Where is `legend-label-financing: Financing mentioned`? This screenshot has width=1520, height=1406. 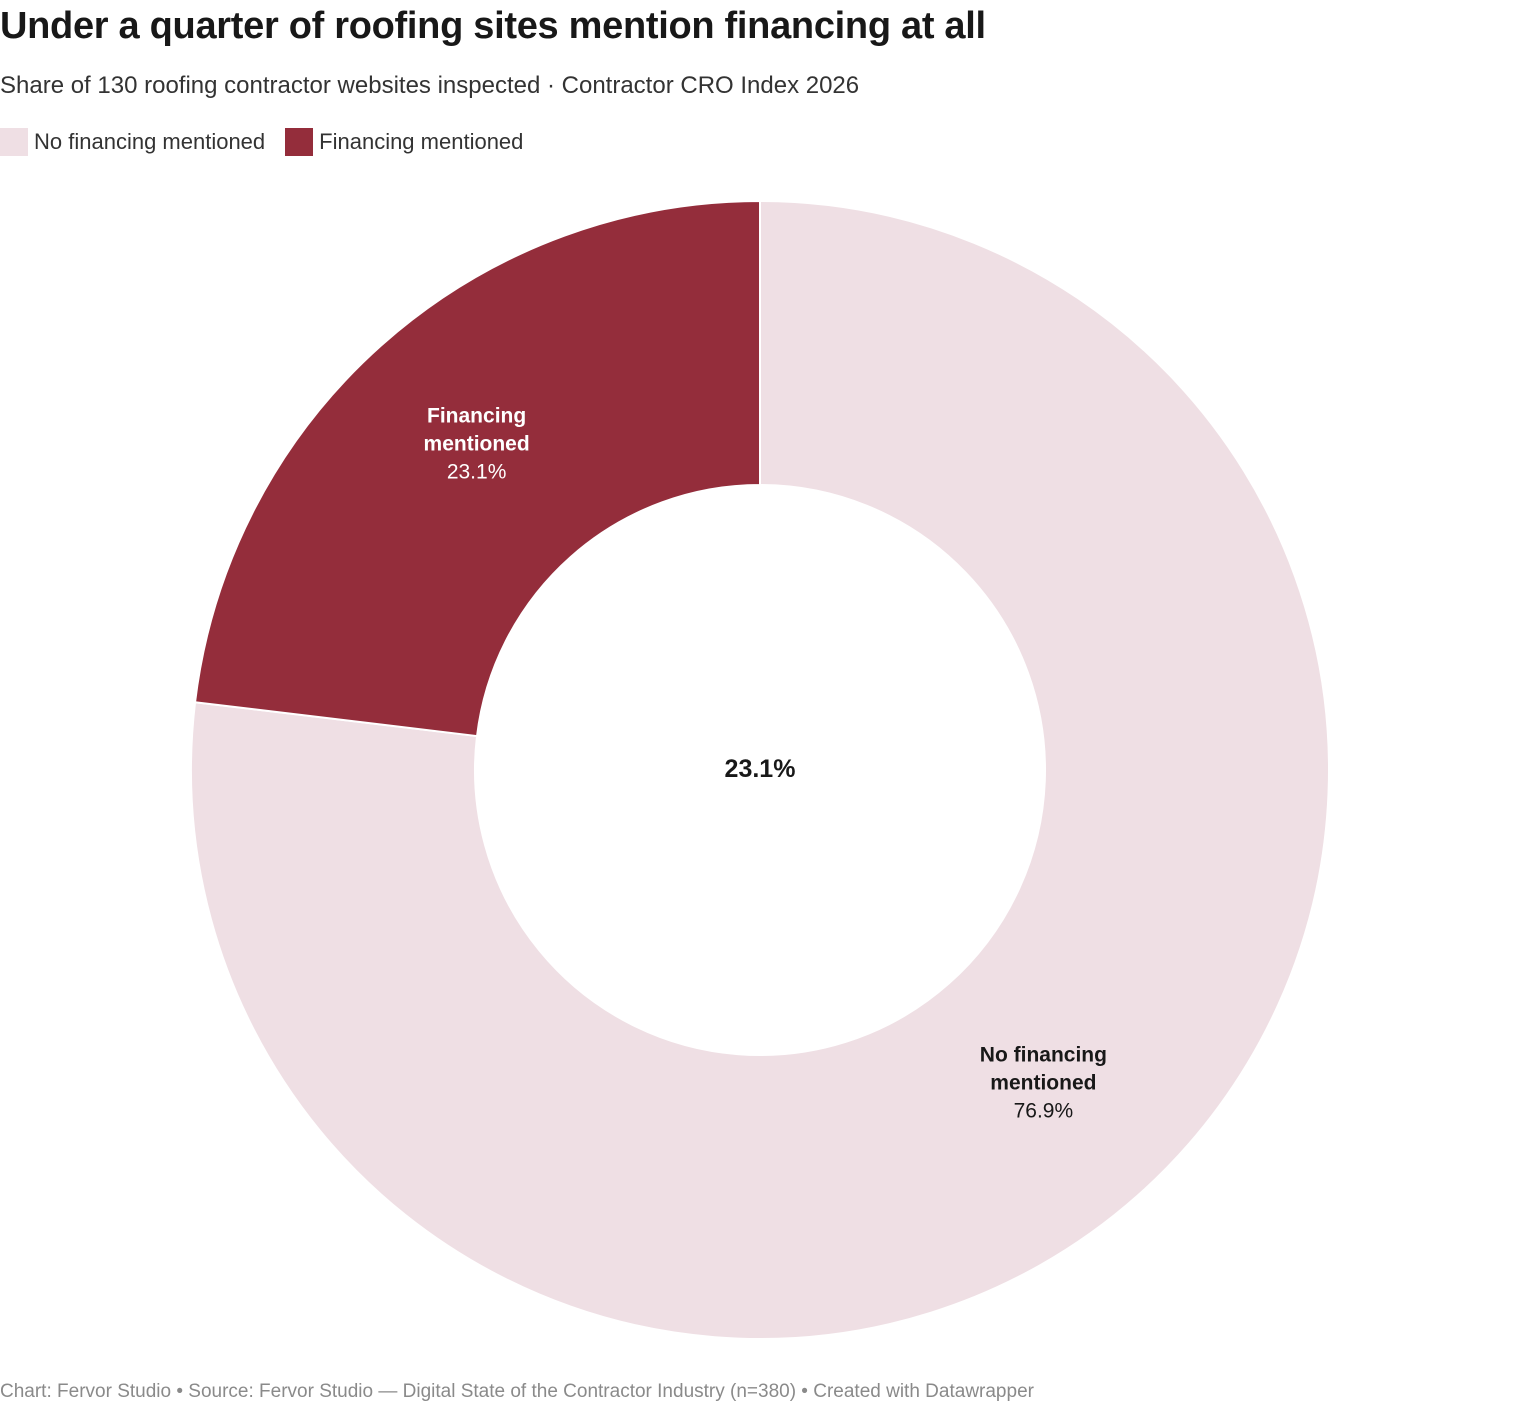 legend-label-financing: Financing mentioned is located at coordinates (421, 141).